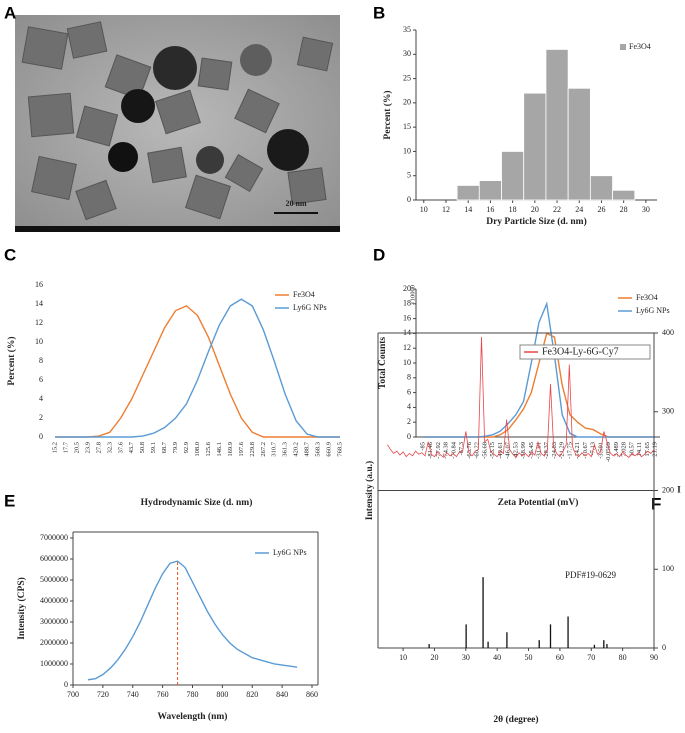 This screenshot has width=685, height=733. What do you see at coordinates (186, 447) in the screenshot?
I see `x-tick-label: 92.9` at bounding box center [186, 447].